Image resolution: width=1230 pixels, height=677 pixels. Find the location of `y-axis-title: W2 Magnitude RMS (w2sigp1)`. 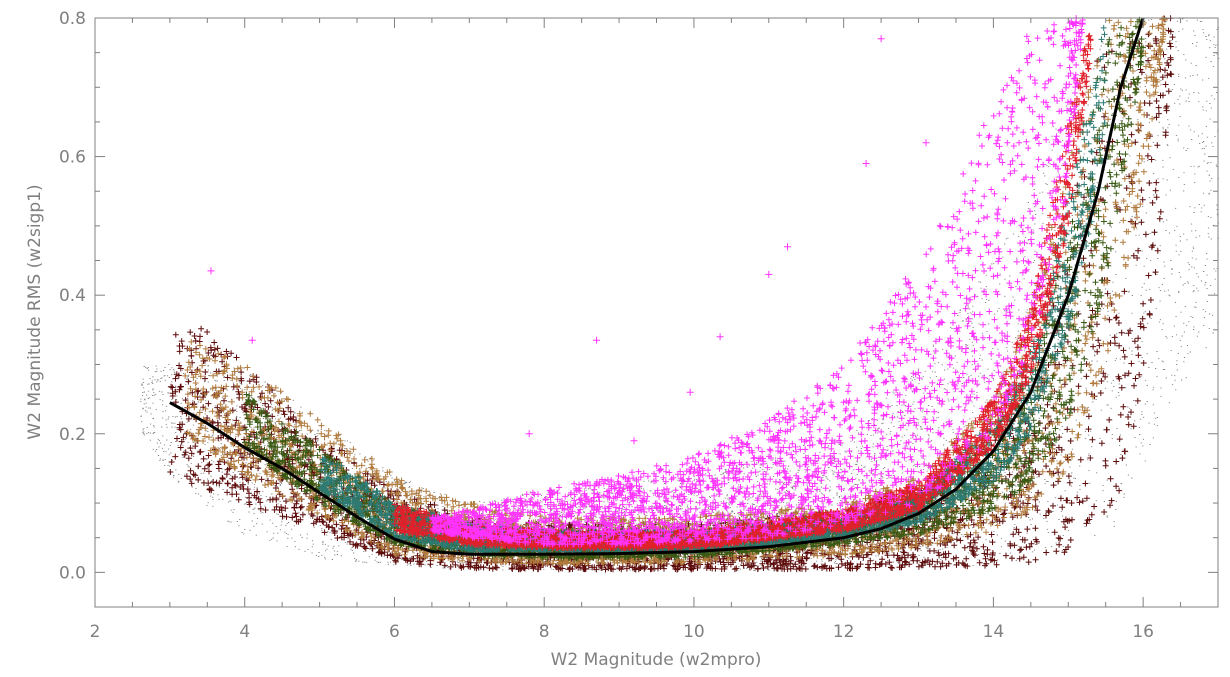

y-axis-title: W2 Magnitude RMS (w2sigp1) is located at coordinates (35, 311).